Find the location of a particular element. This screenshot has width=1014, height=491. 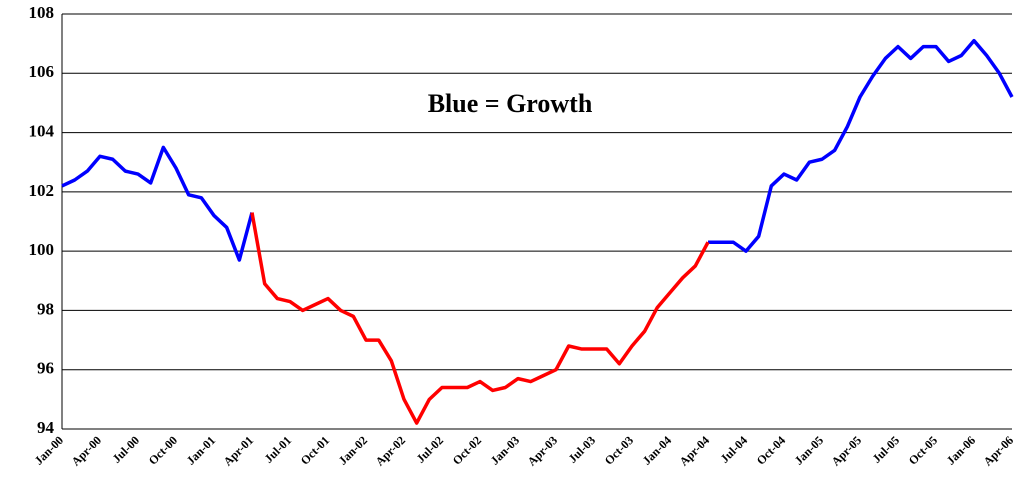

x-tick-label: Jan-02 is located at coordinates (353, 450).